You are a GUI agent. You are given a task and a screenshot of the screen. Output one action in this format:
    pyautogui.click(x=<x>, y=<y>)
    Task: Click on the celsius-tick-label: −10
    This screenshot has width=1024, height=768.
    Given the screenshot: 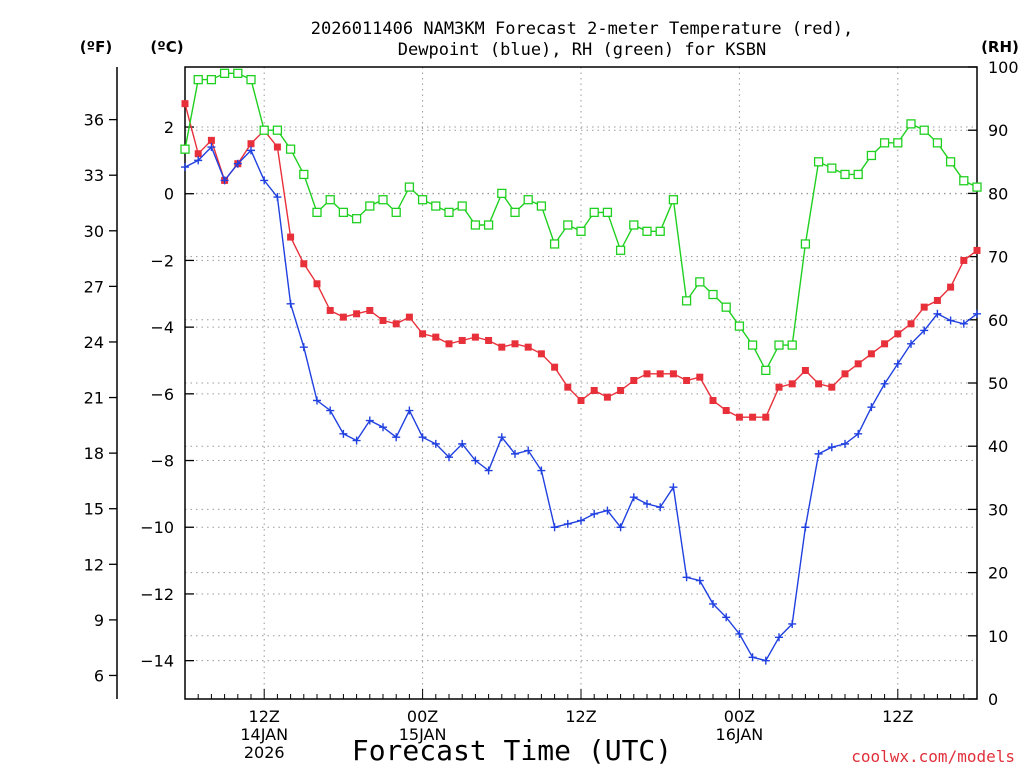 What is the action you would take?
    pyautogui.click(x=157, y=527)
    